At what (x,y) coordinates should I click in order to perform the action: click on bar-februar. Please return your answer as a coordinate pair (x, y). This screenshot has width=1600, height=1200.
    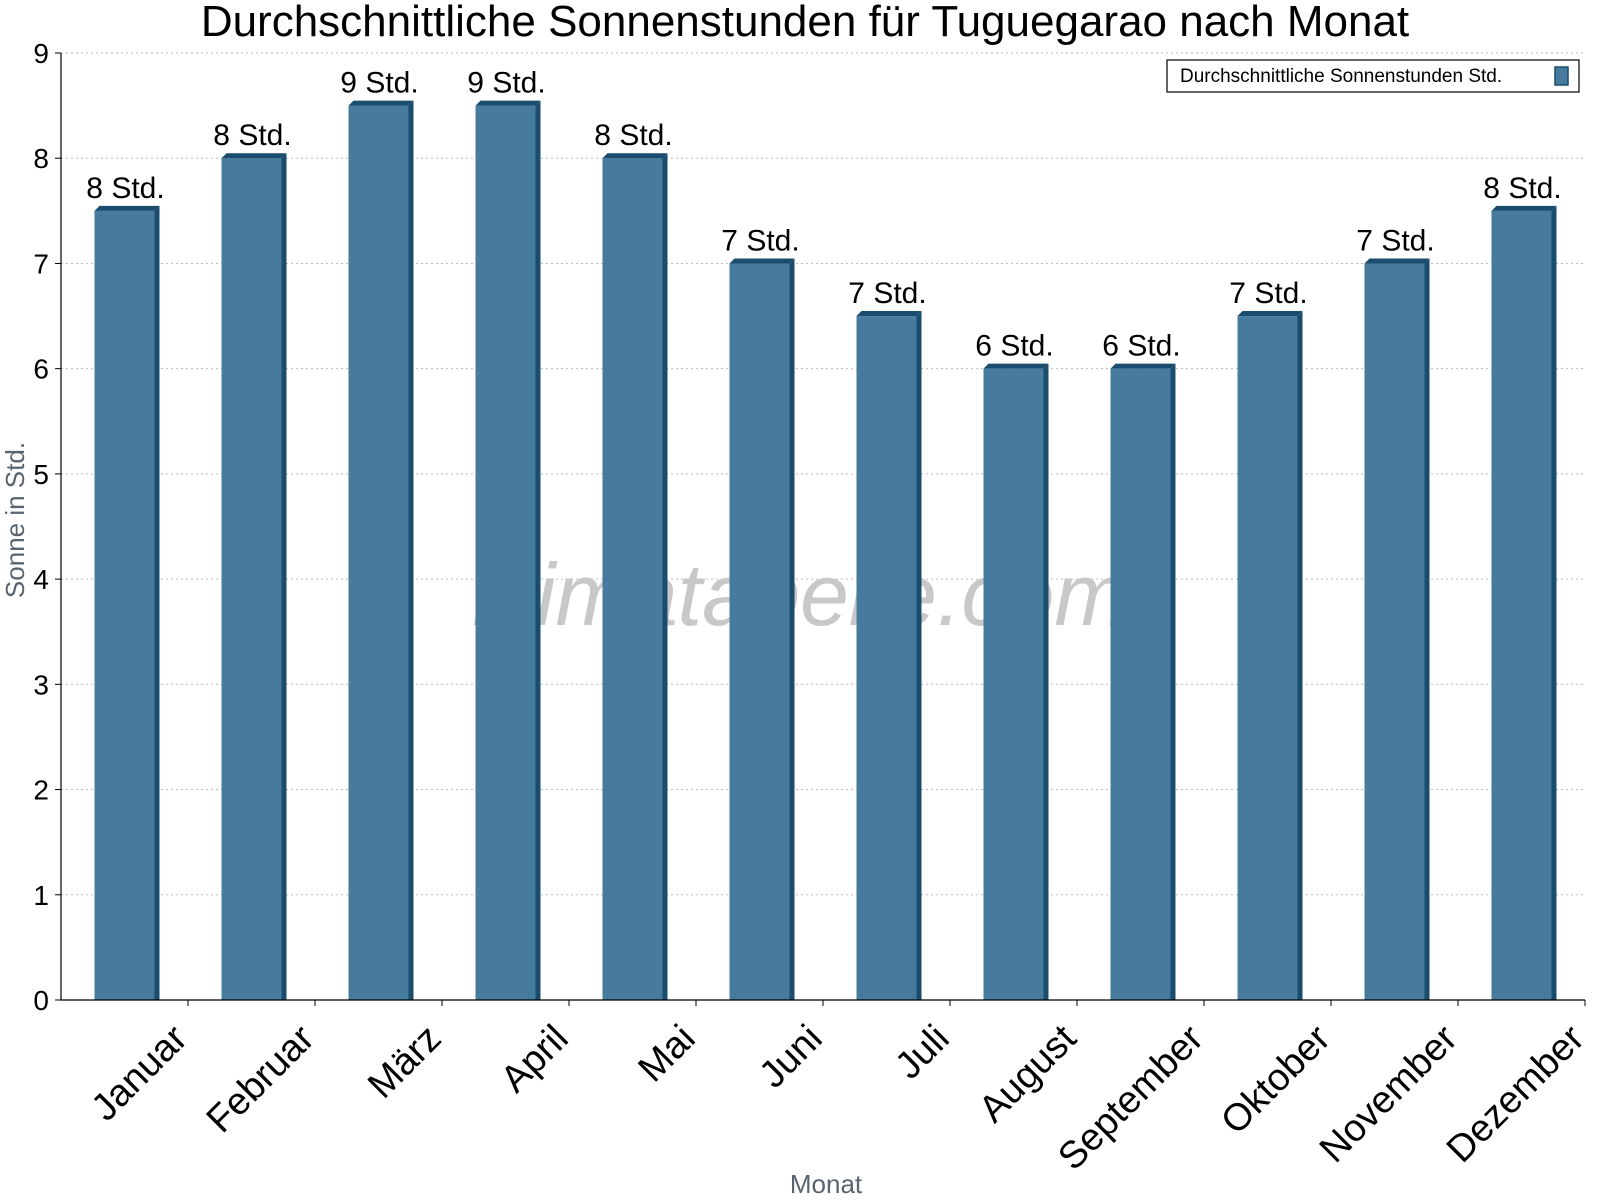
    Looking at the image, I should click on (254, 576).